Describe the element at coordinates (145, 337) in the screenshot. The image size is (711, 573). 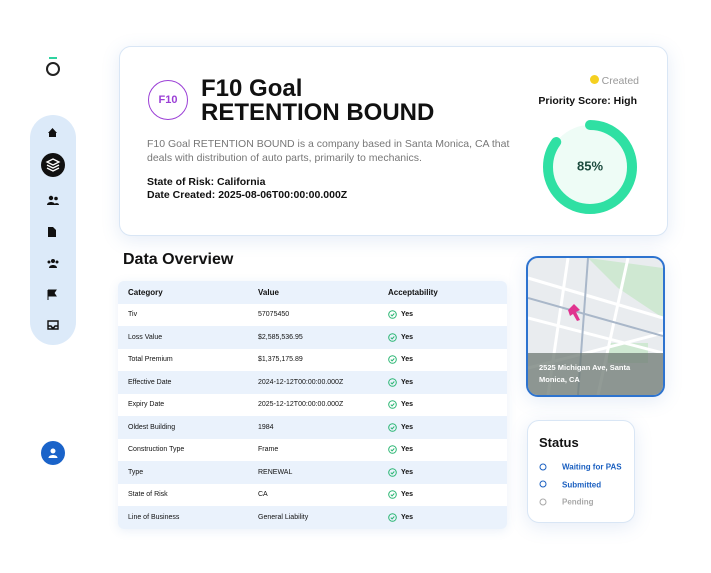
I see `table-cell: Loss Value` at that location.